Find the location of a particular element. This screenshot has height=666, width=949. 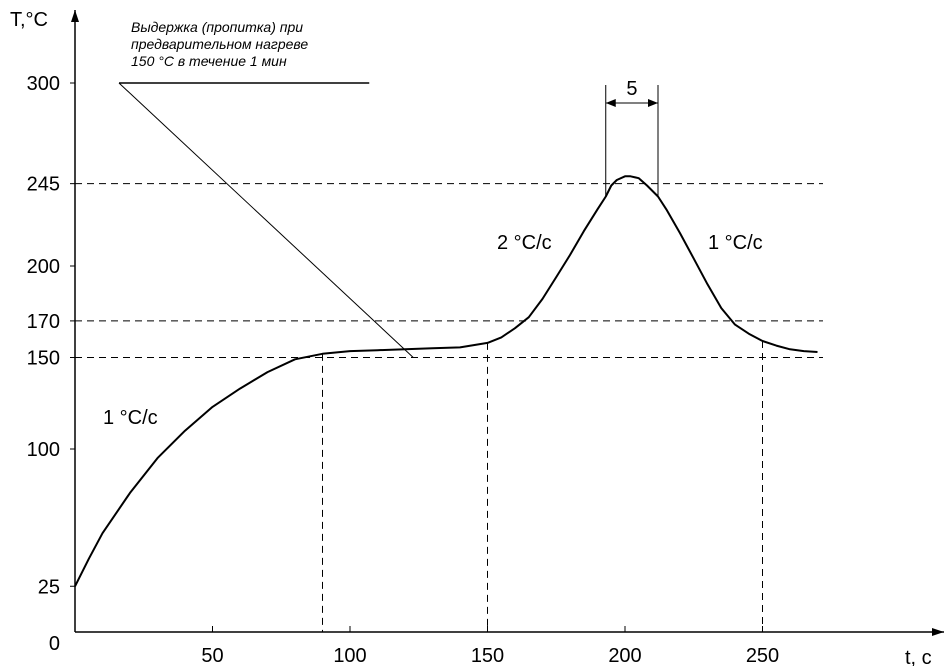

hold-note-line: Выдержка (пропитка) при is located at coordinates (217, 27).